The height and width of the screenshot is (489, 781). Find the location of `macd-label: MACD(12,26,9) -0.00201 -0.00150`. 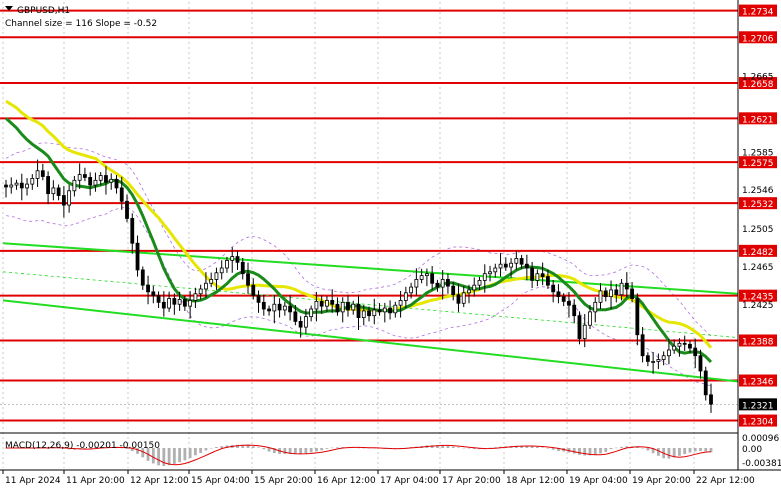

macd-label: MACD(12,26,9) -0.00201 -0.00150 is located at coordinates (82, 446).